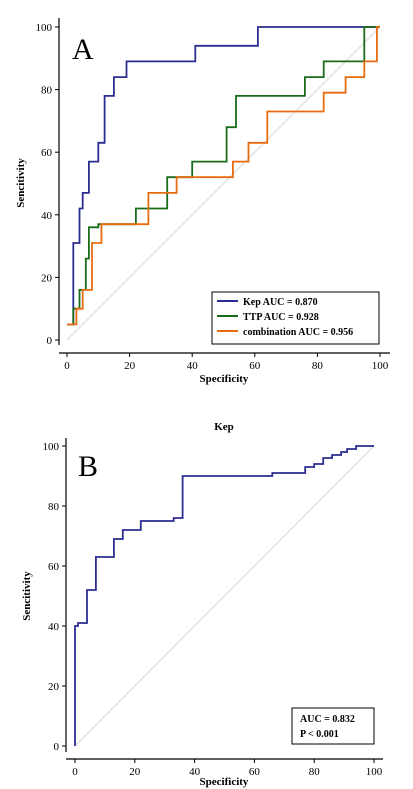 This screenshot has height=789, width=413. What do you see at coordinates (318, 366) in the screenshot?
I see `panel-a-x-tick-label: 80` at bounding box center [318, 366].